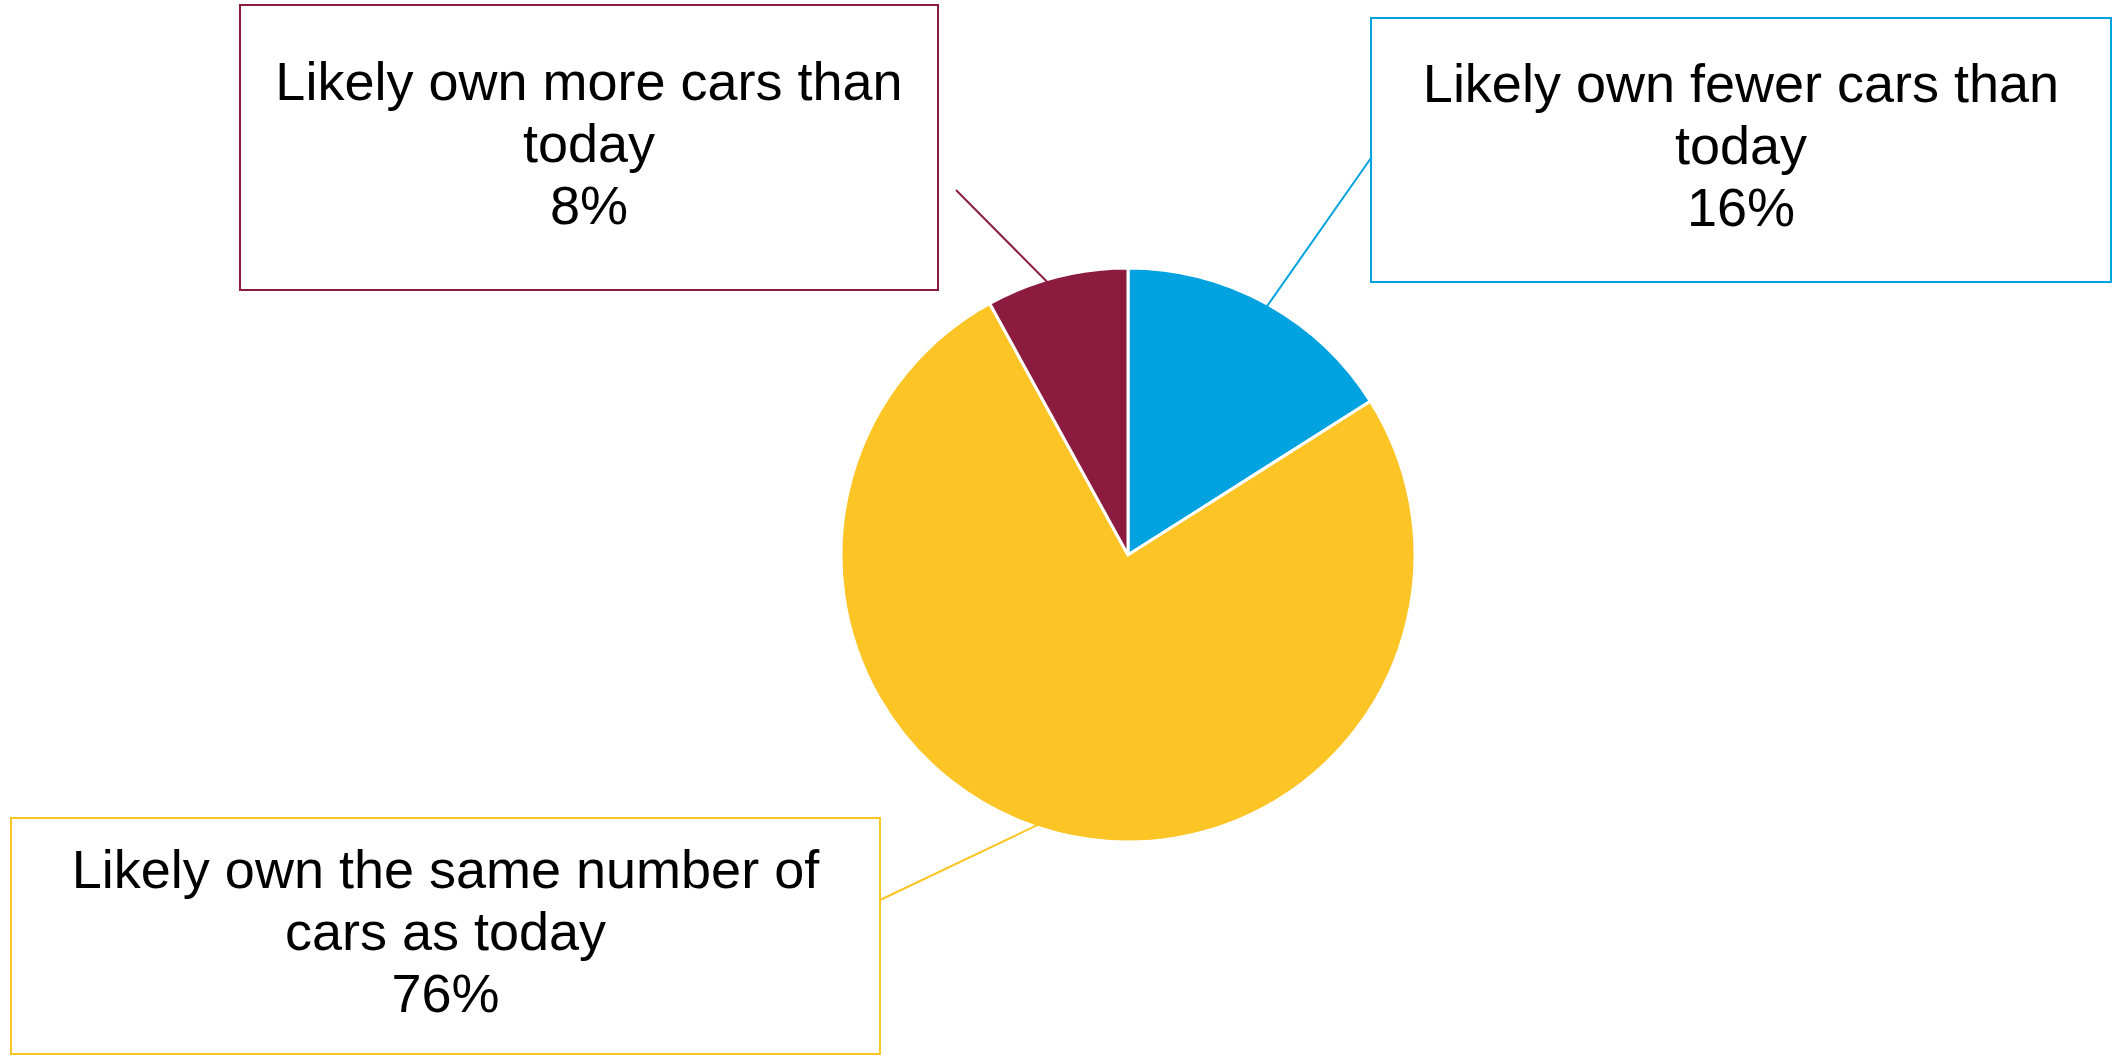  I want to click on data-label: 16%, so click(1741, 207).